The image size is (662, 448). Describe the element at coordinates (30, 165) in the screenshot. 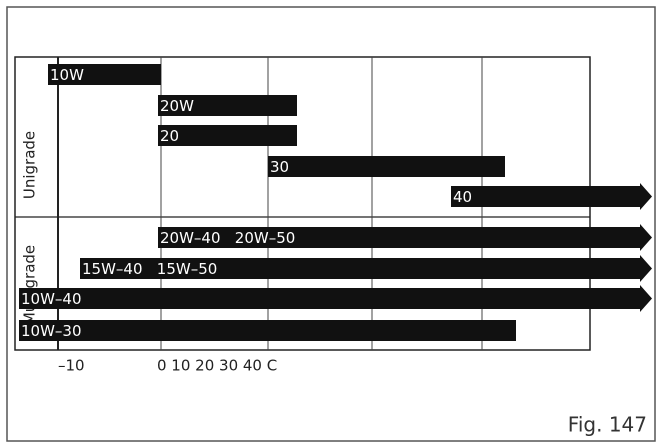

I see `group-label: Unigrade` at that location.